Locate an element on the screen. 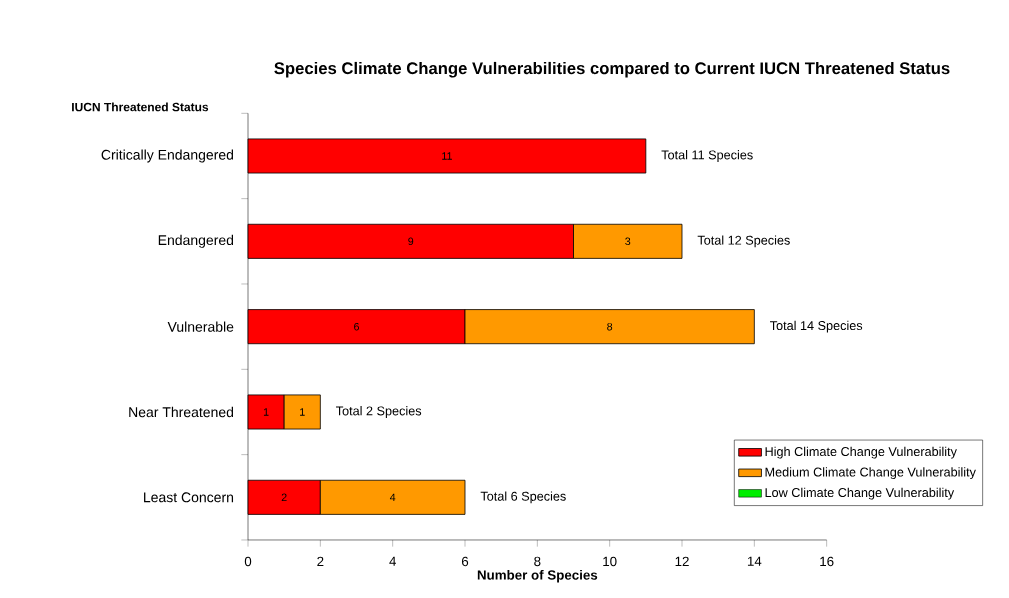 This screenshot has height=598, width=1009. y-axis-title: IUCN Threatened Status is located at coordinates (140, 107).